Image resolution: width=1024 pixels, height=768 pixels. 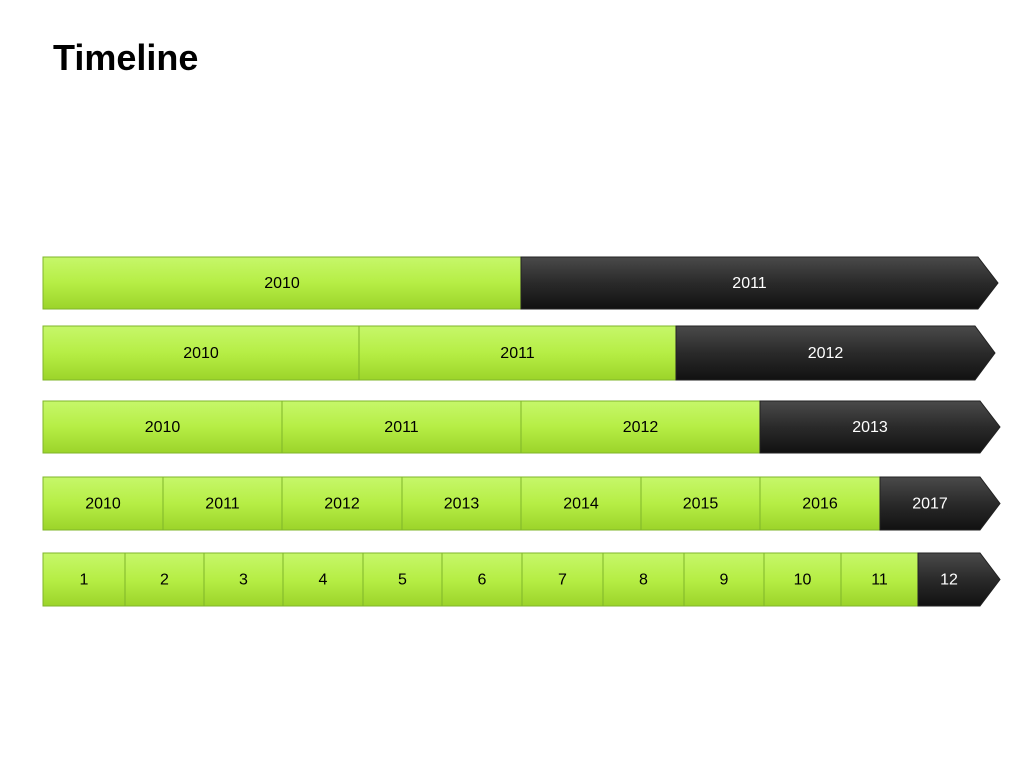 I want to click on segment-label: 2014, so click(x=581, y=504).